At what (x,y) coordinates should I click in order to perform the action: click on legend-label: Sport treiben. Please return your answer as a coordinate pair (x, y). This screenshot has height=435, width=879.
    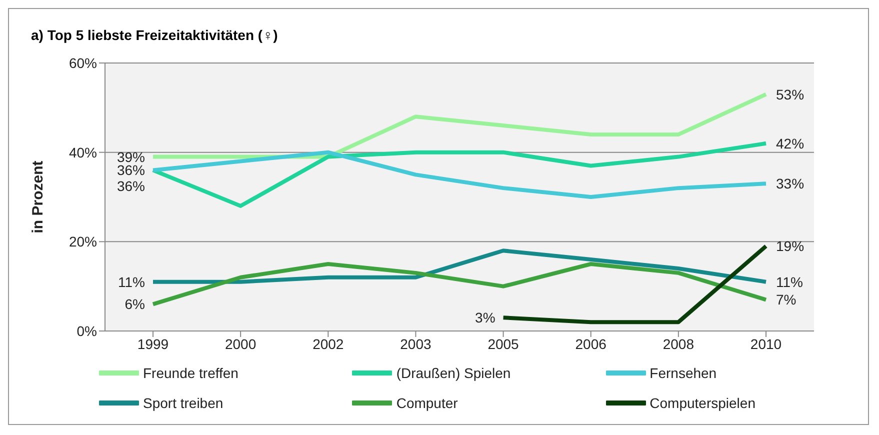
    Looking at the image, I should click on (183, 403).